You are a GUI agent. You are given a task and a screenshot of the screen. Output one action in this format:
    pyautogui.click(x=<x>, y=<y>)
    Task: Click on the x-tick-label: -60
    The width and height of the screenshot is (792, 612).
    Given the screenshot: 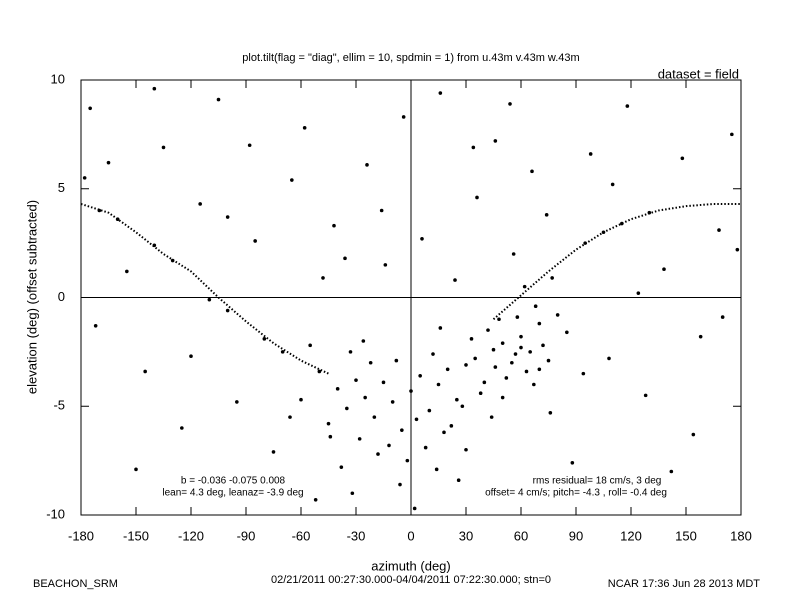 What is the action you would take?
    pyautogui.click(x=301, y=535)
    